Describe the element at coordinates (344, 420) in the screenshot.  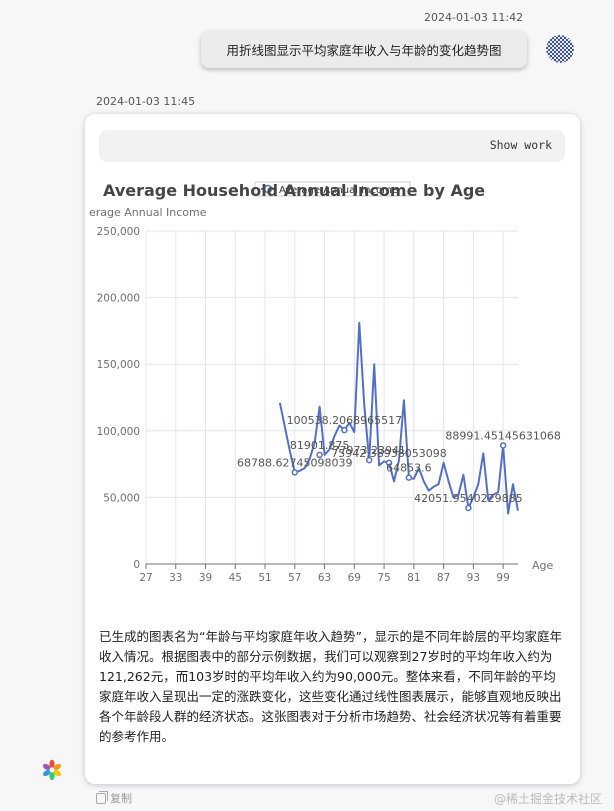
I see `data-label: 100538.2068965517` at that location.